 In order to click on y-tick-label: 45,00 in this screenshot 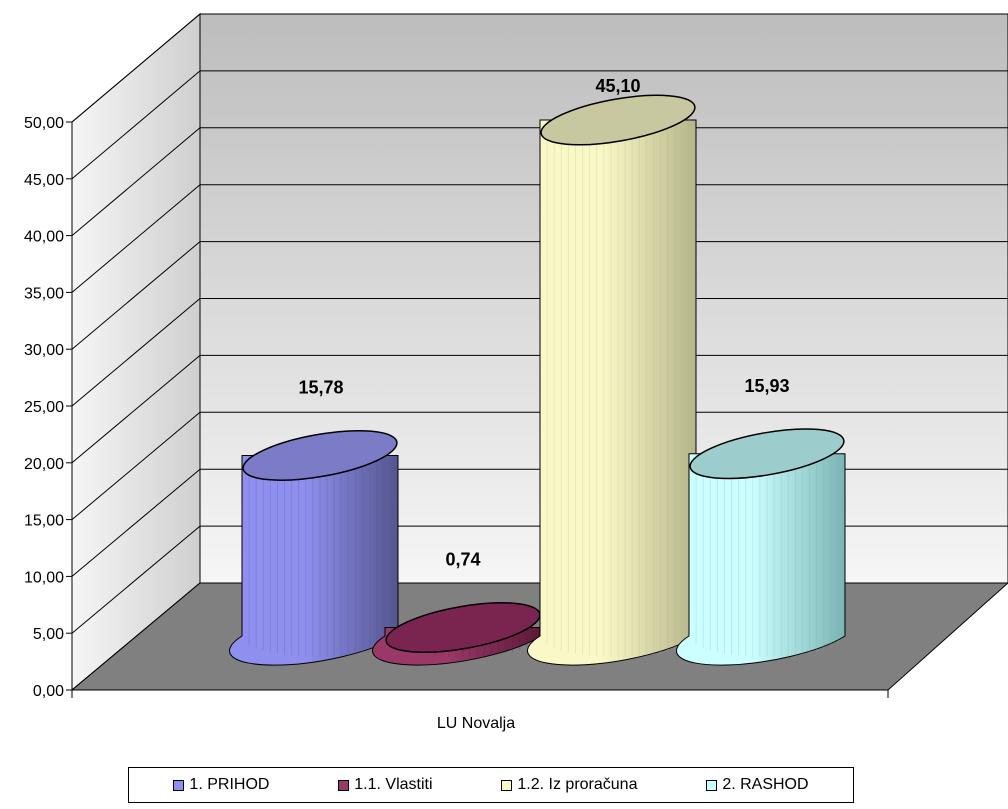, I will do `click(44, 180)`.